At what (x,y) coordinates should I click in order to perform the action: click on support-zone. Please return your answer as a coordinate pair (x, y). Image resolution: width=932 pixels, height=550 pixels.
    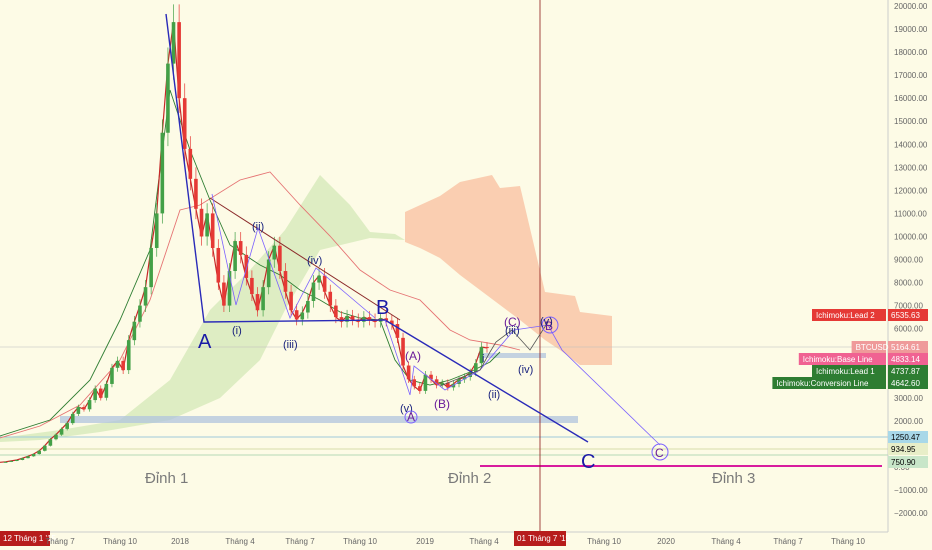
    Looking at the image, I should click on (319, 419).